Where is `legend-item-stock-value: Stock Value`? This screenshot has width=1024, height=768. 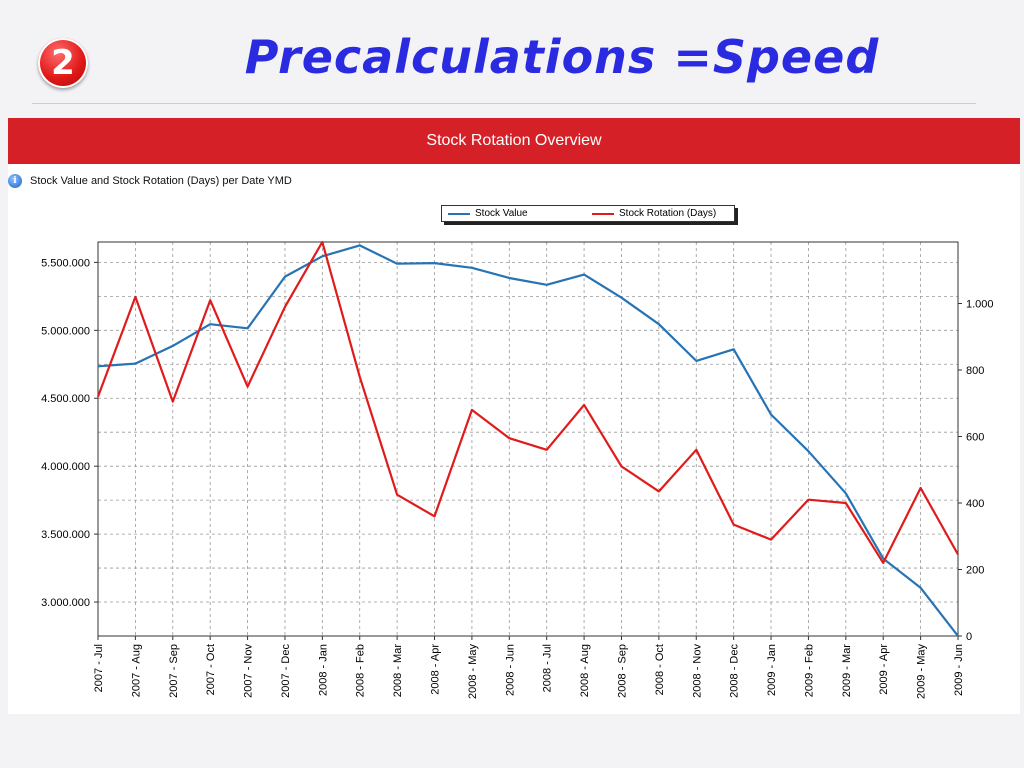 legend-item-stock-value: Stock Value is located at coordinates (488, 213).